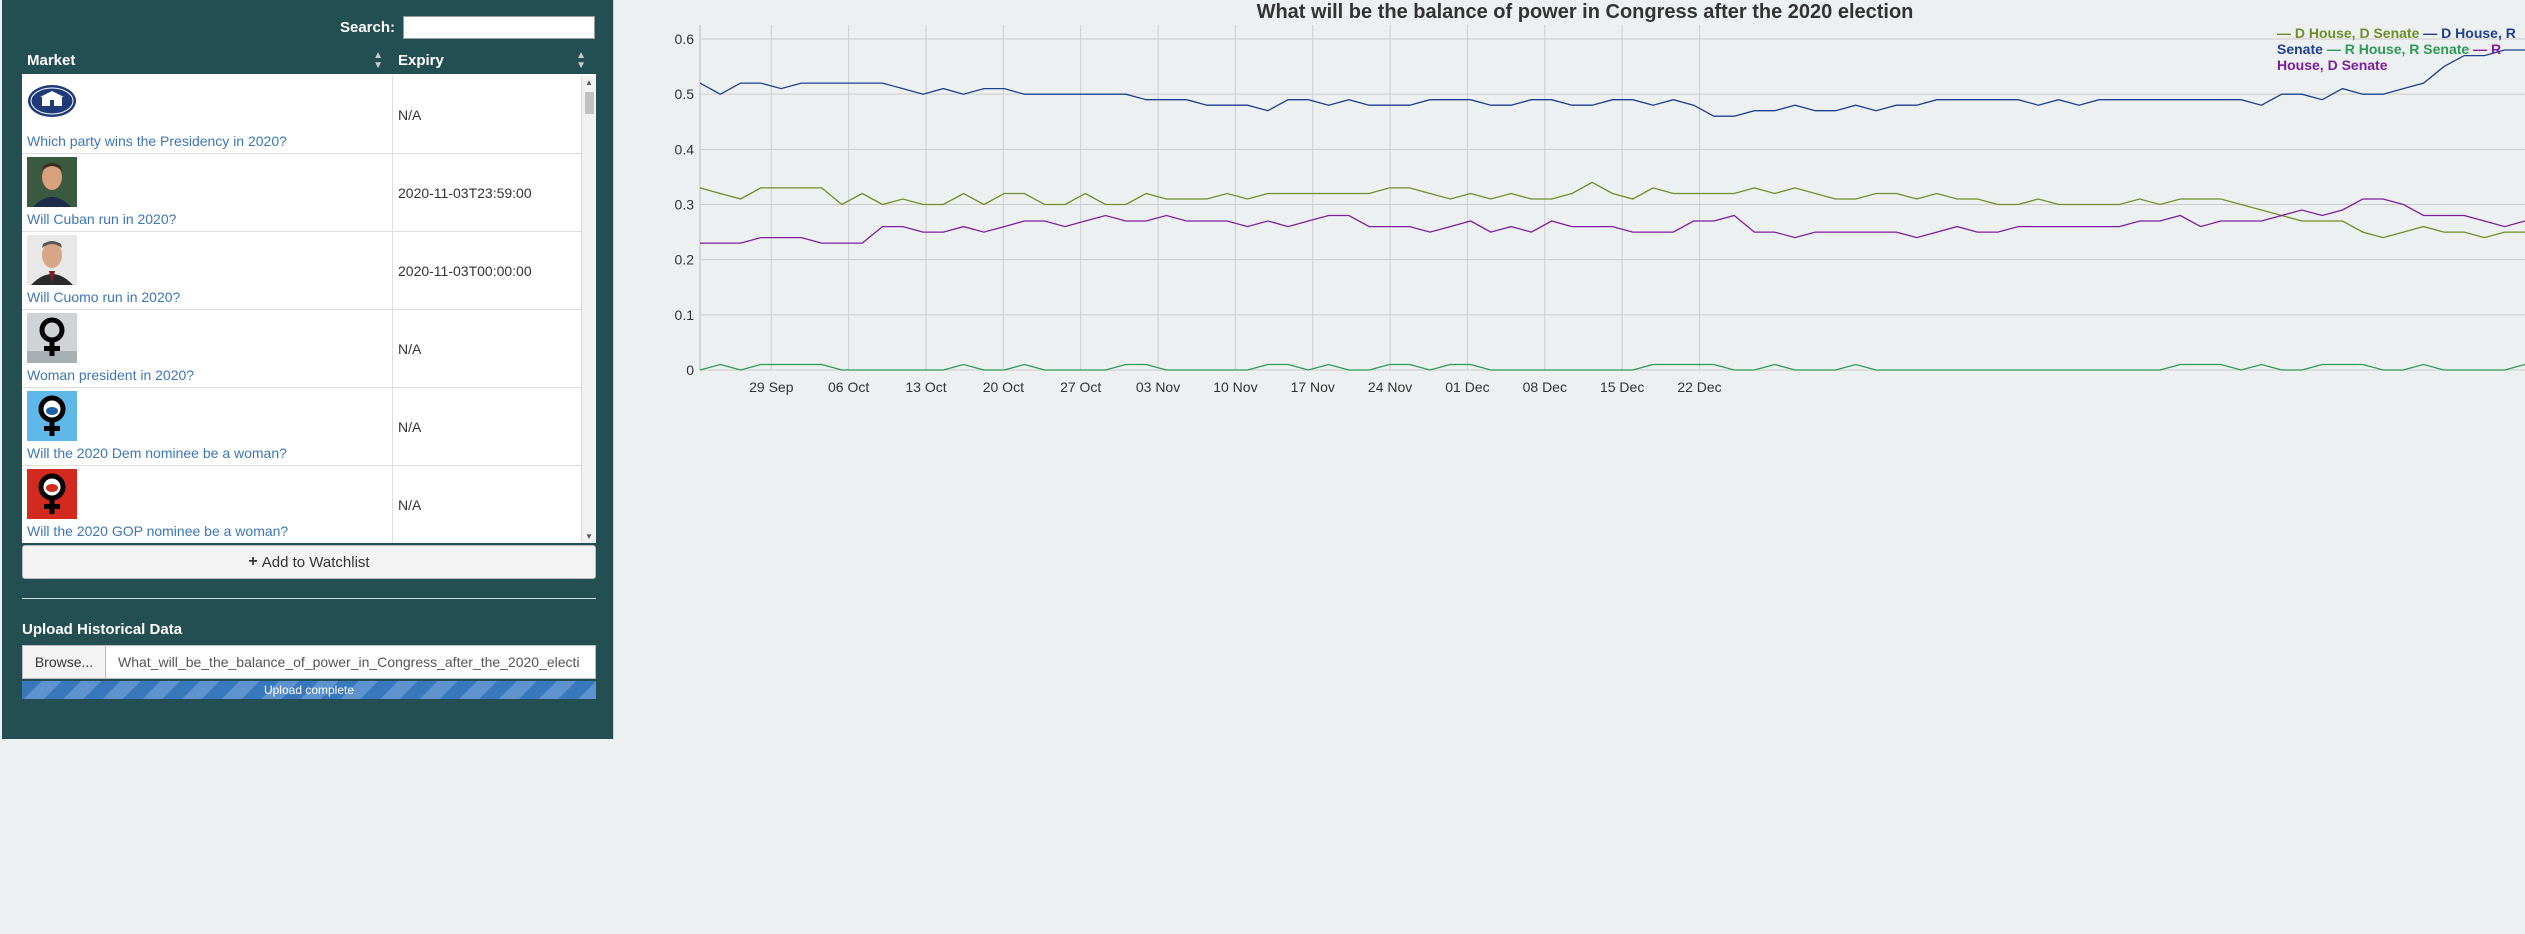  I want to click on upload-title: Upload Historical Data, so click(102, 629).